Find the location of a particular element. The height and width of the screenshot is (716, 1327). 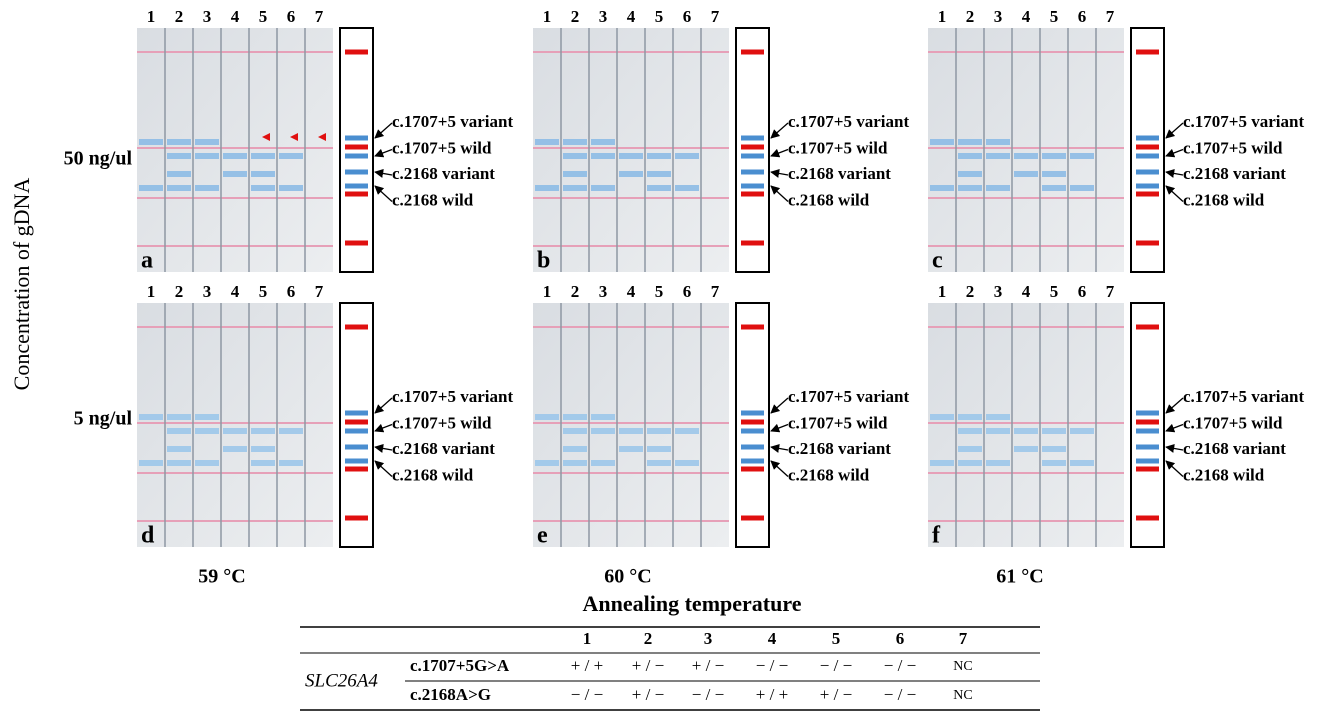

table-row-label: c.1707+5G>A is located at coordinates (460, 665).